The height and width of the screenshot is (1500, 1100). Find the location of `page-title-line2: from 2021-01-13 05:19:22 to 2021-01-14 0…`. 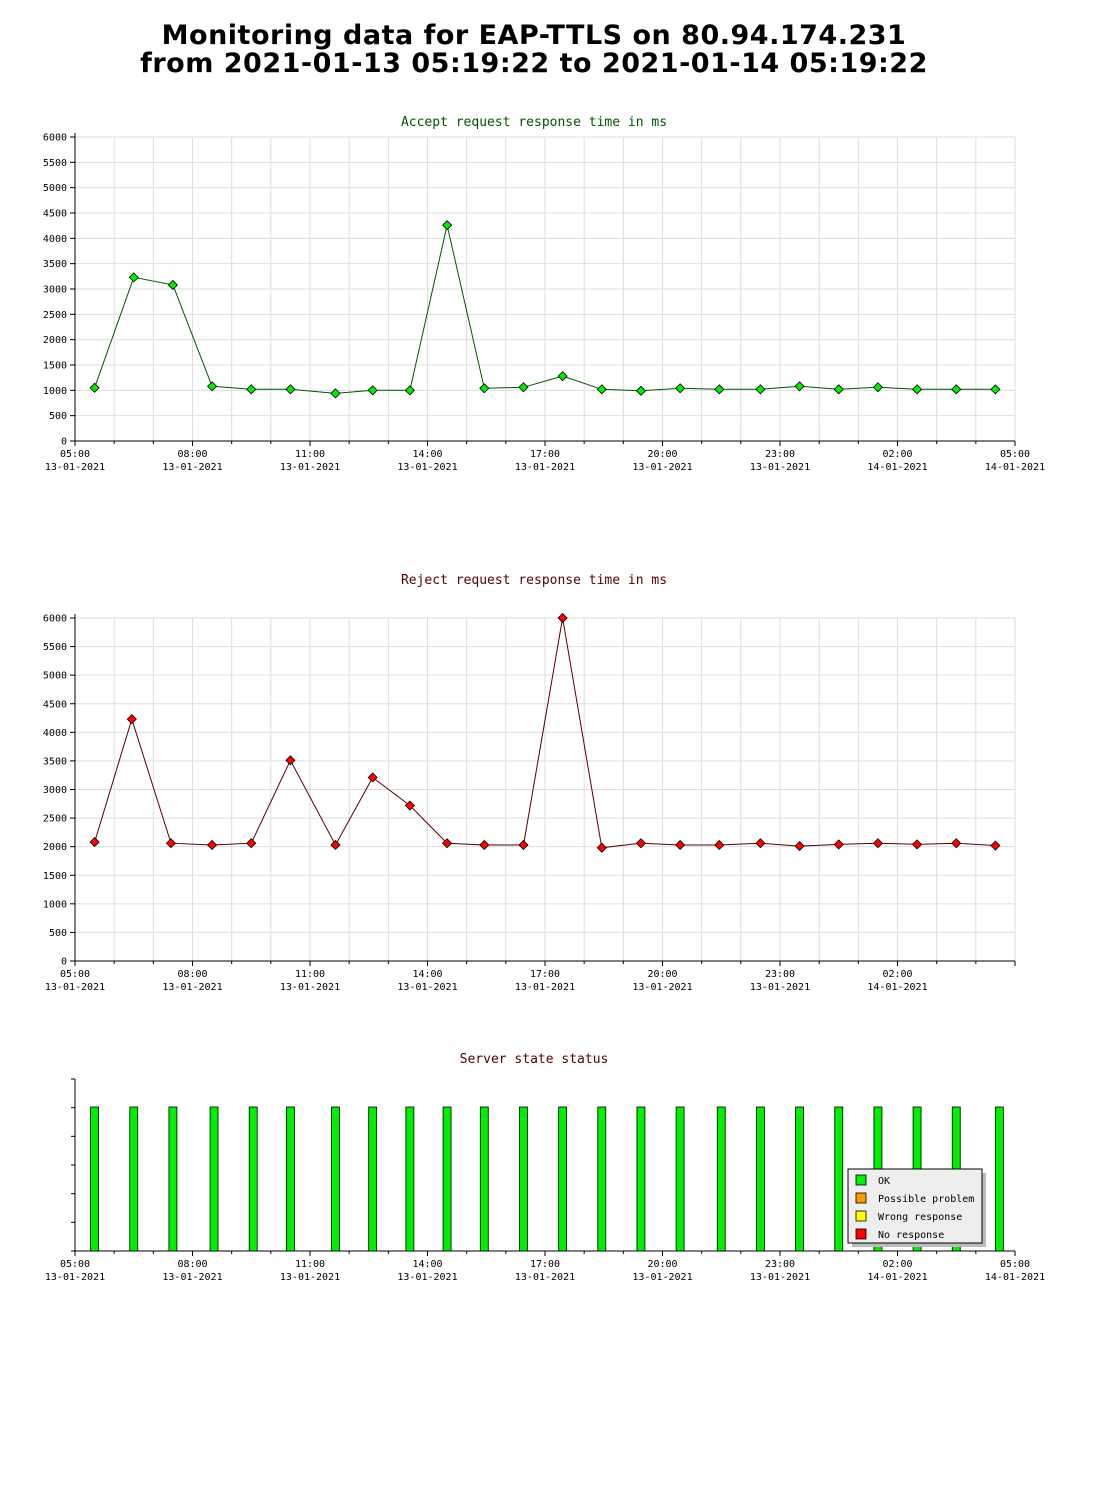

page-title-line2: from 2021-01-13 05:19:22 to 2021-01-14 0… is located at coordinates (534, 63).